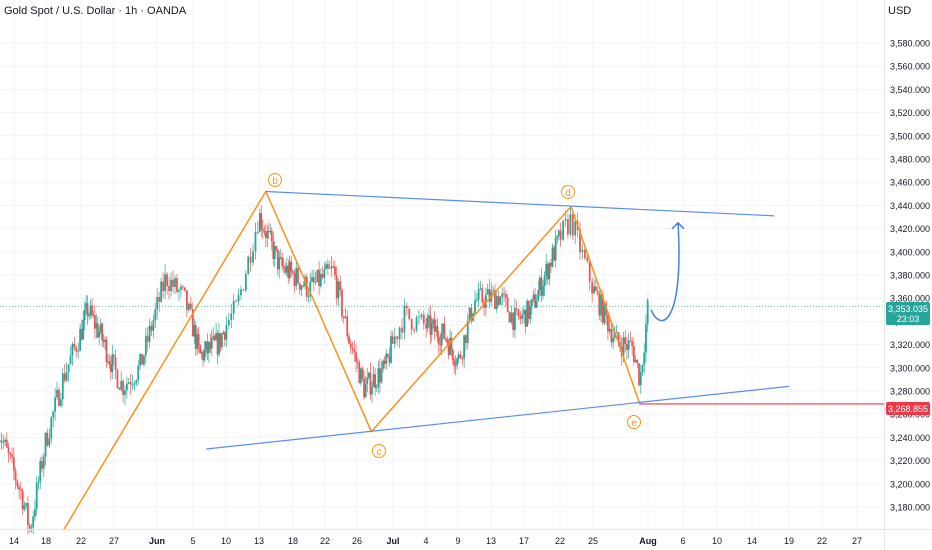 The image size is (932, 550). I want to click on price-tick-label: 3,200.000, so click(910, 484).